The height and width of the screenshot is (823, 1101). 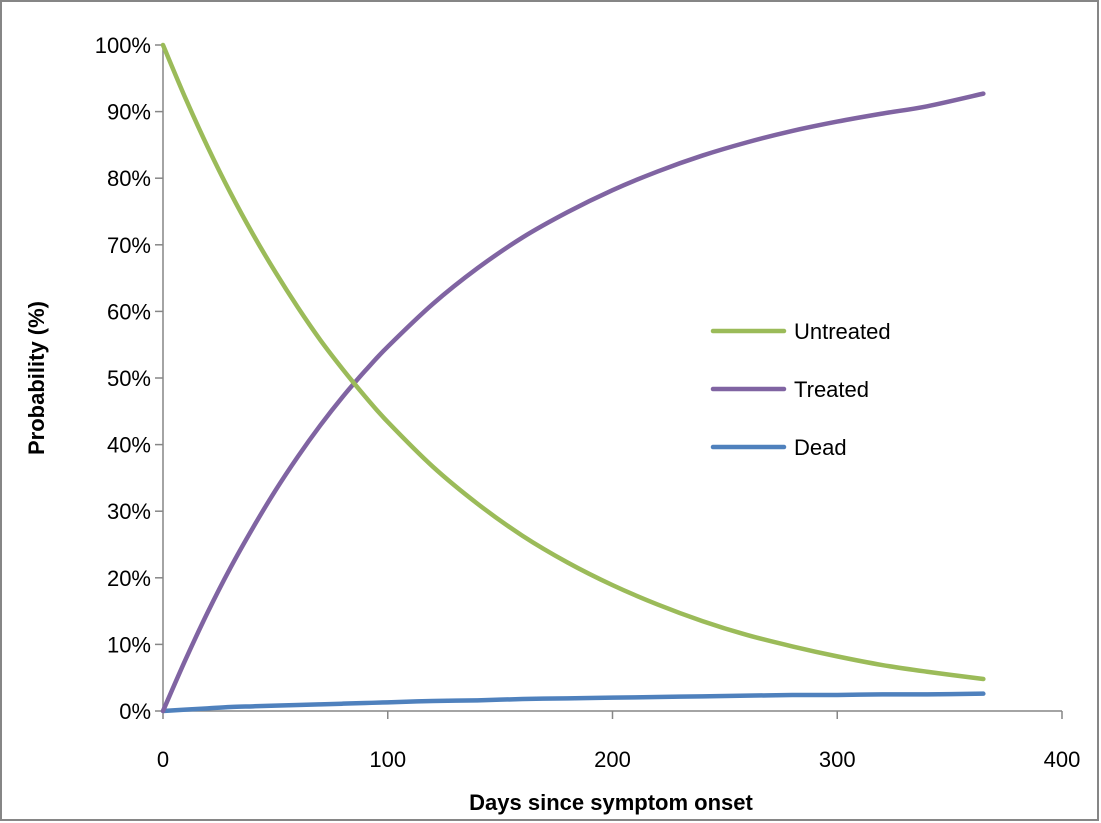 What do you see at coordinates (129, 245) in the screenshot?
I see `y-tick-label: 70%` at bounding box center [129, 245].